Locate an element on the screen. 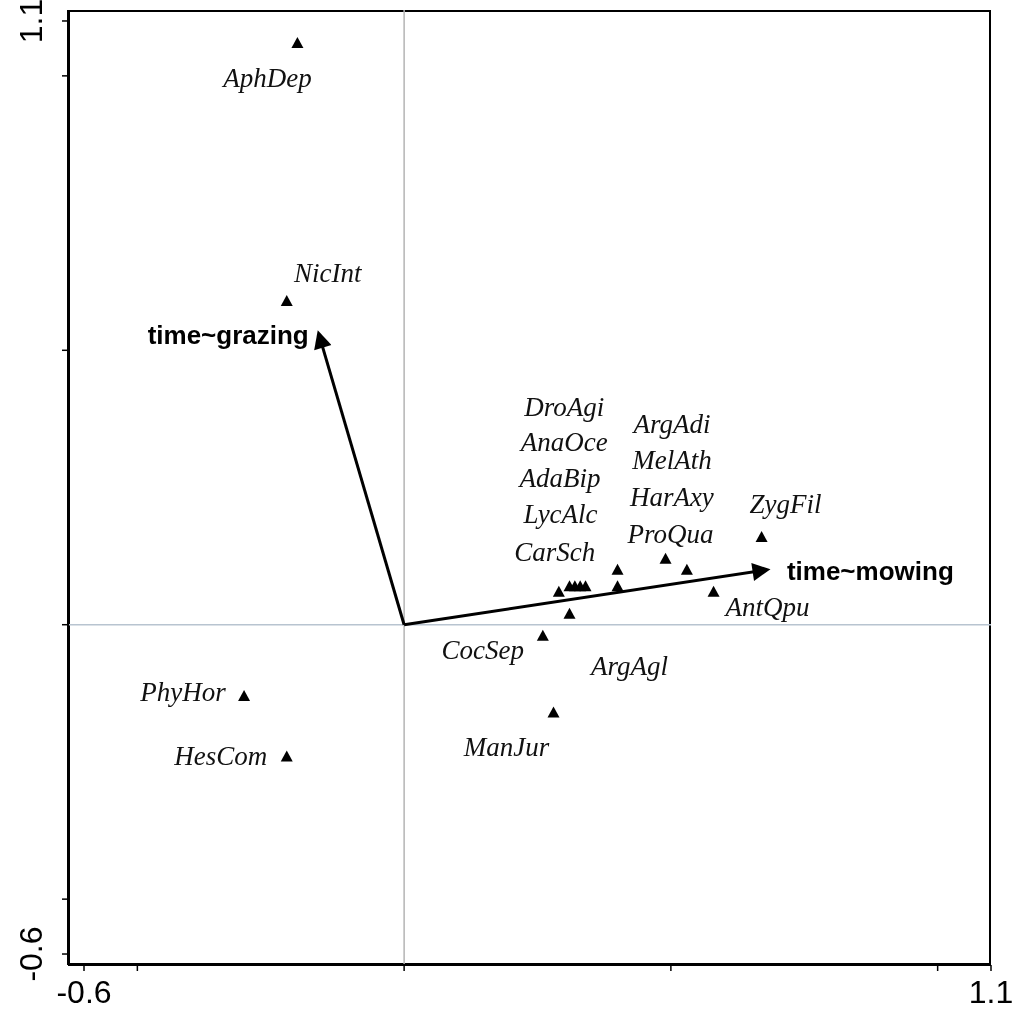 The width and height of the screenshot is (1017, 1021). data-label: ZygFil is located at coordinates (785, 503).